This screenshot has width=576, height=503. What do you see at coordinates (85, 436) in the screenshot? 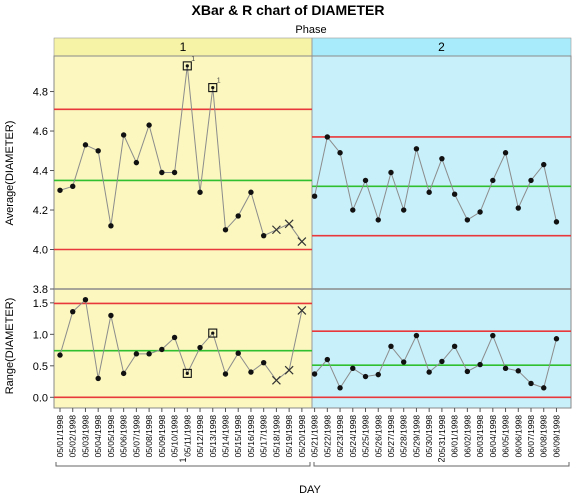
I see `x-tick-label: 05/03/1998` at bounding box center [85, 436].